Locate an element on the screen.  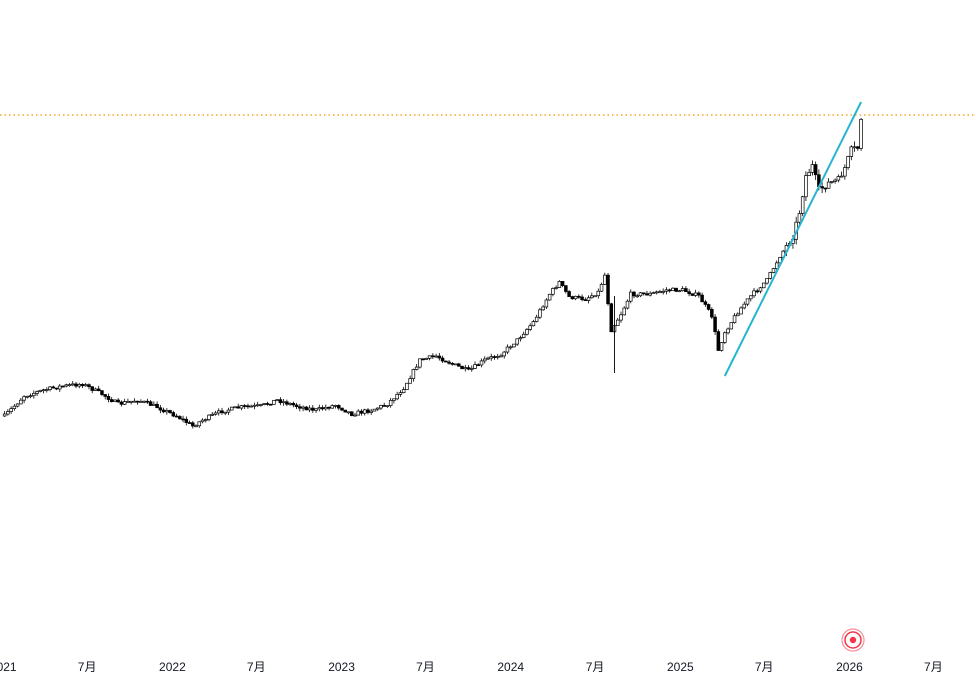
target-icon-dot is located at coordinates (853, 640).